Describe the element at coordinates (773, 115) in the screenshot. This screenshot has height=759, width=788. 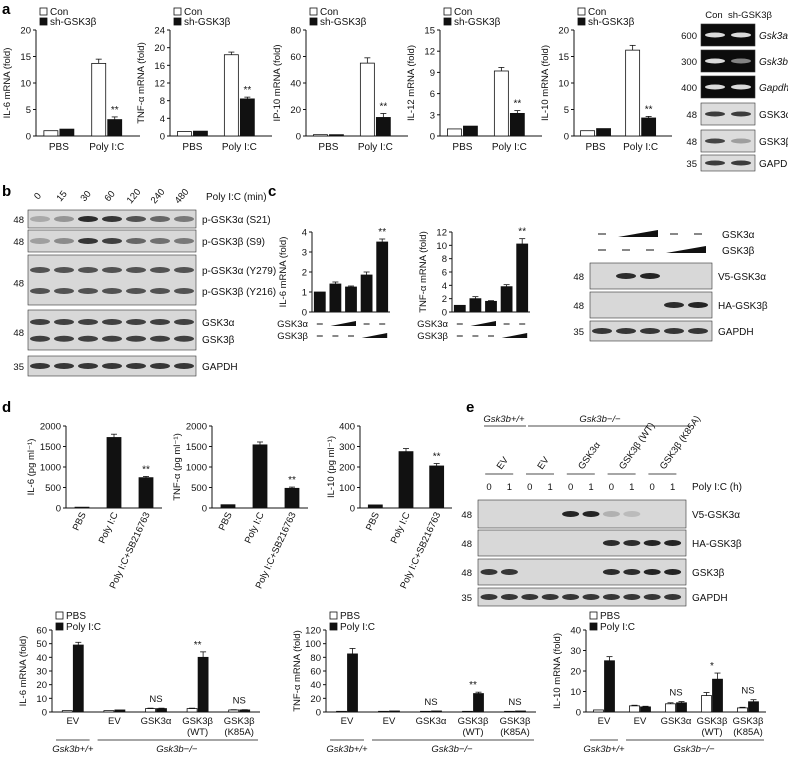
I see `blot-row-label: GSK3α` at that location.